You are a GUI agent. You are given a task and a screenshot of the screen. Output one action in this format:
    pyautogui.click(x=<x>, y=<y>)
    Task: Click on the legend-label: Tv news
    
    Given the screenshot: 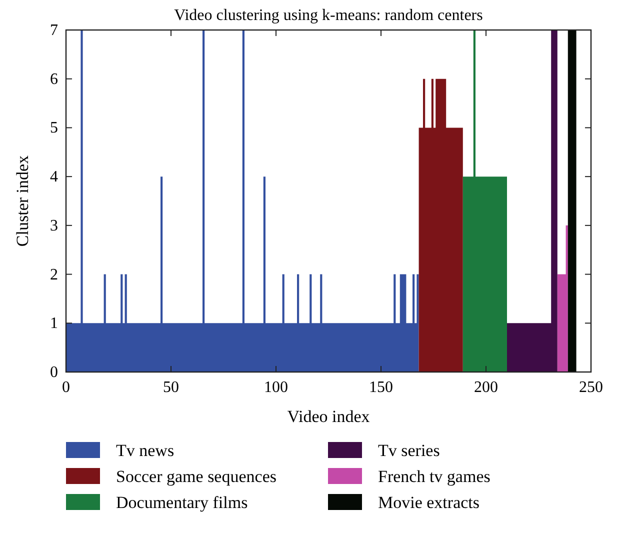 What is the action you would take?
    pyautogui.click(x=145, y=450)
    